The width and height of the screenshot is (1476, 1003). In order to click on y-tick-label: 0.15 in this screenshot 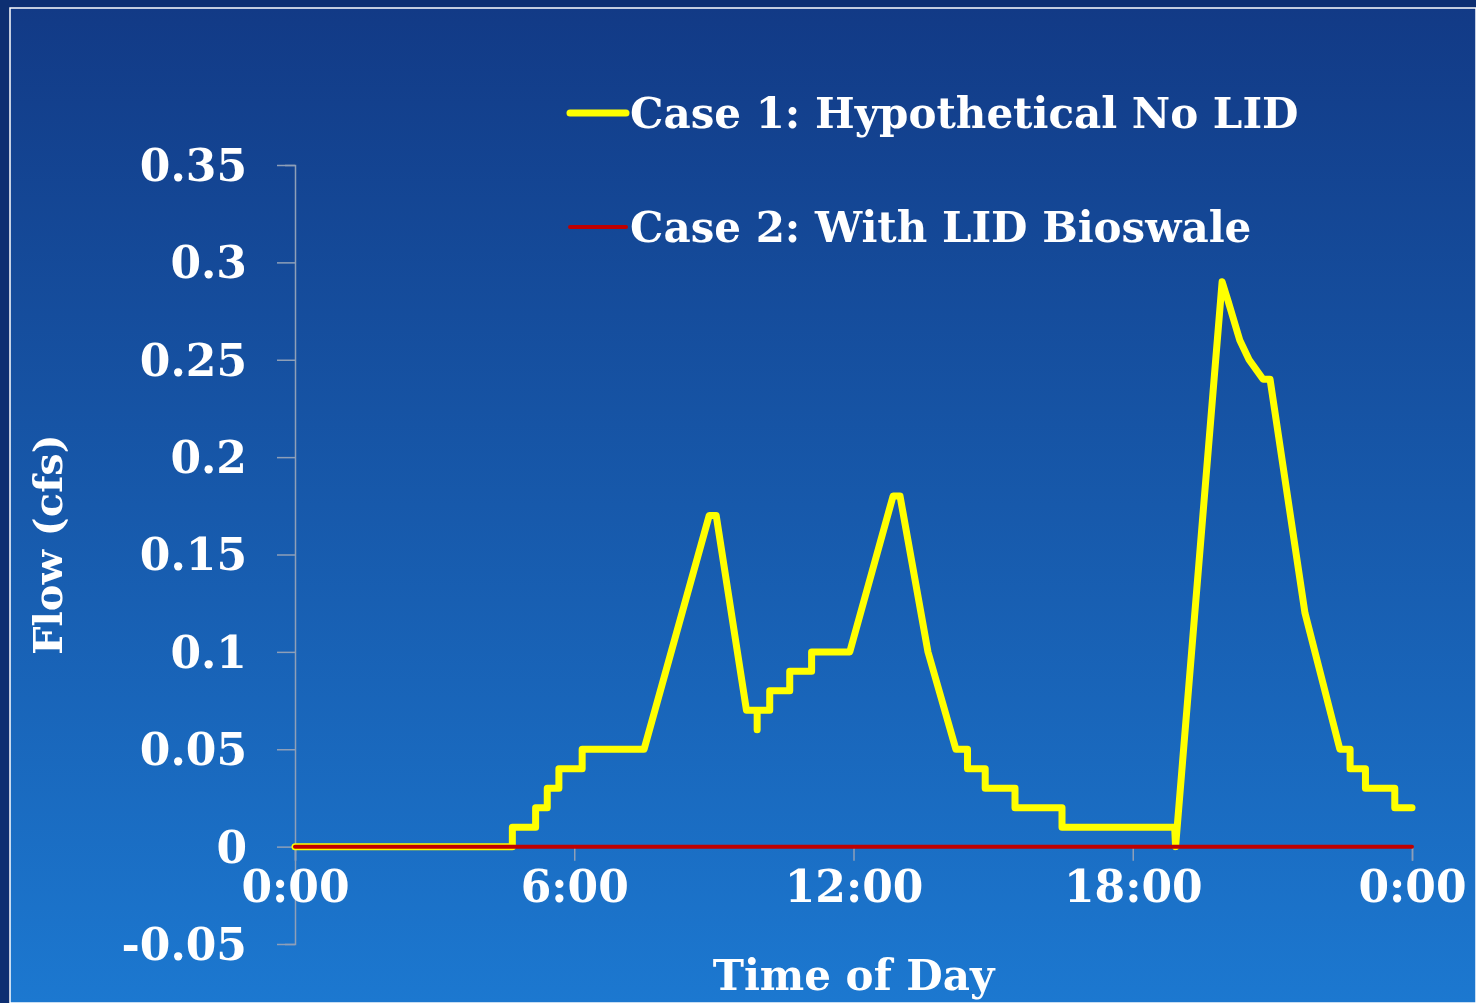, I will do `click(193, 555)`.